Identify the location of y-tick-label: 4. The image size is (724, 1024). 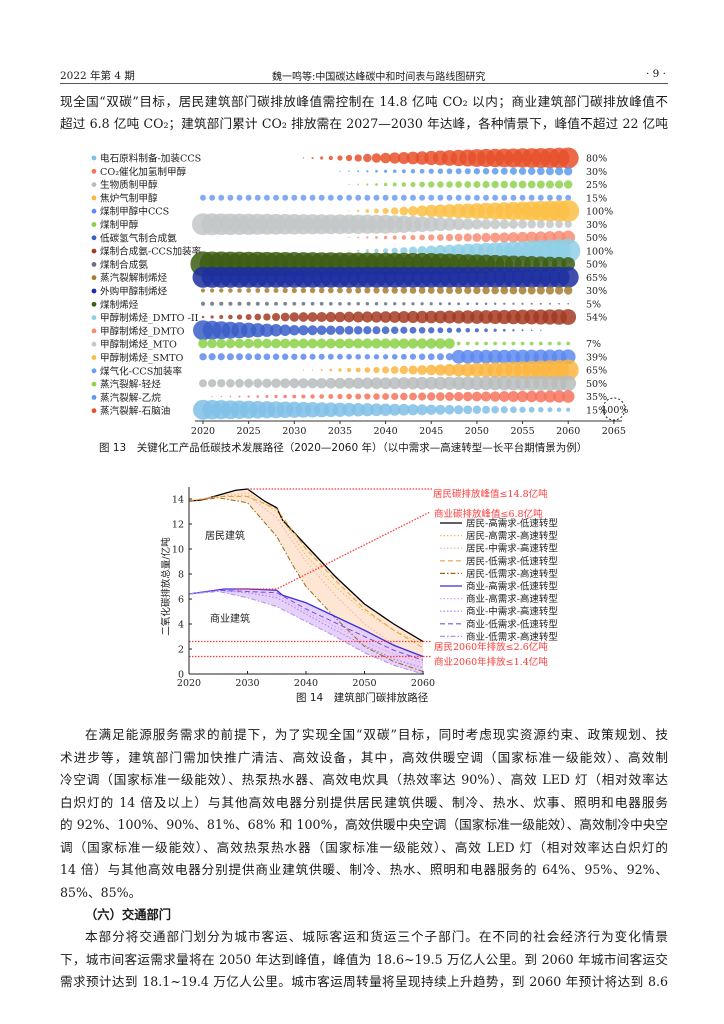
(181, 625).